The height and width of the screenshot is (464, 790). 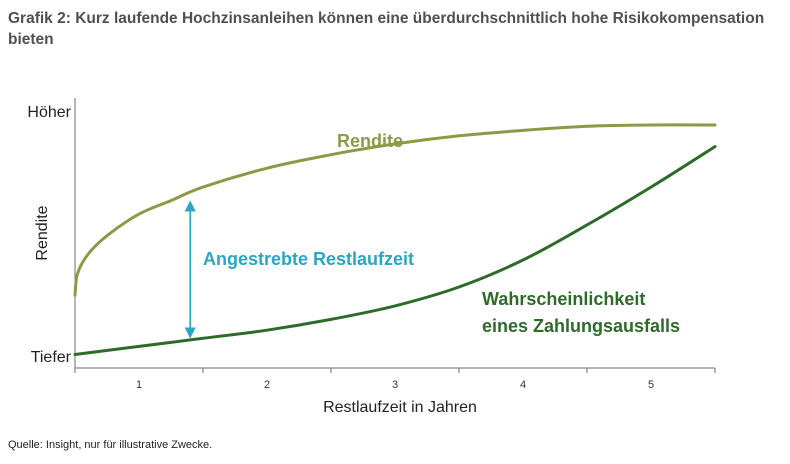 What do you see at coordinates (523, 385) in the screenshot?
I see `x-tick-label: 4` at bounding box center [523, 385].